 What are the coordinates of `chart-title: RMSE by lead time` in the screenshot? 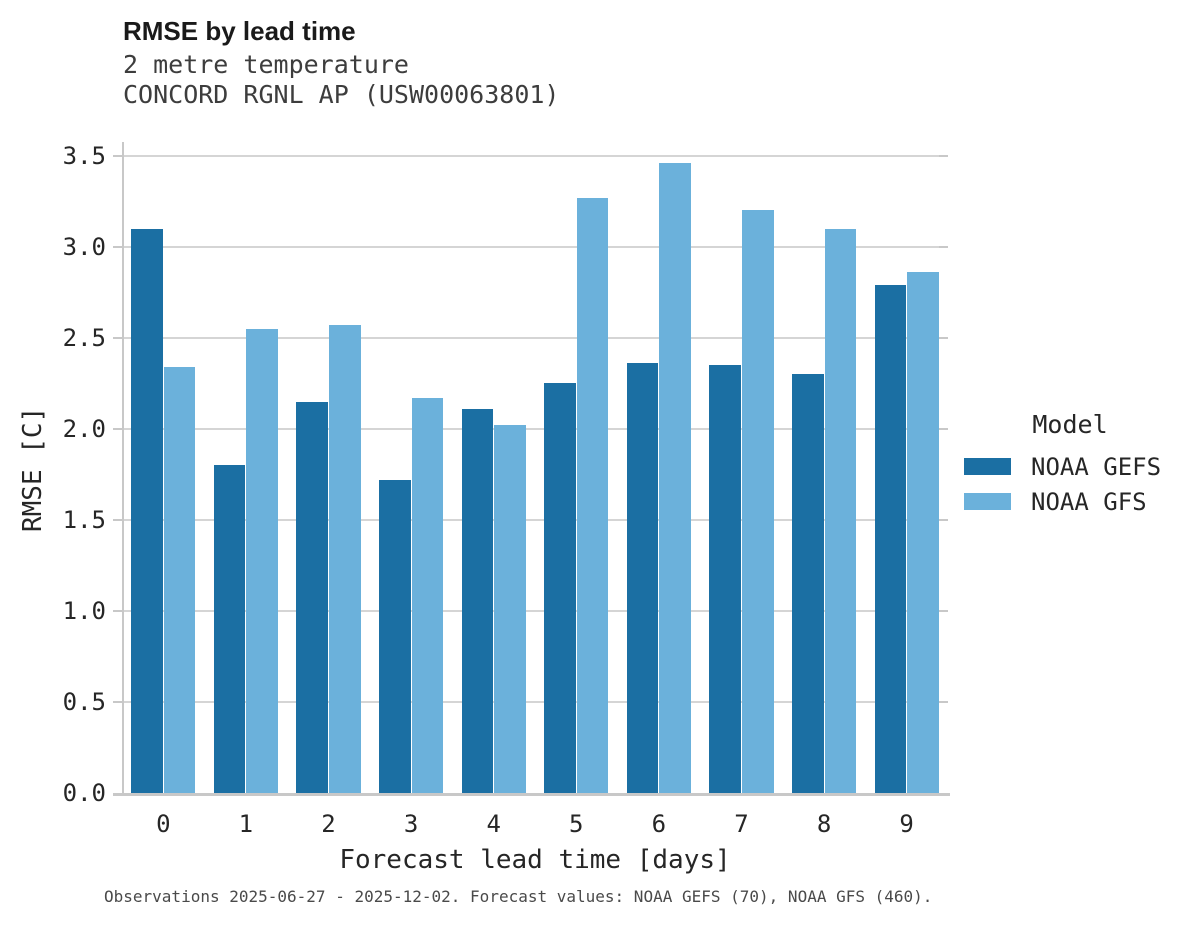 It's located at (239, 31).